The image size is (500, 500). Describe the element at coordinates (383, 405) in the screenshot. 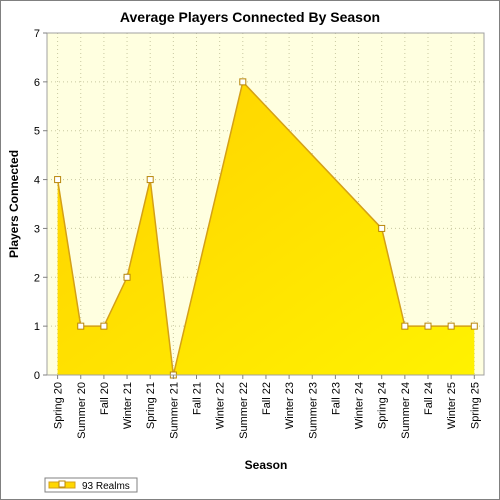

I see `x-tick-label: Spring 24` at that location.